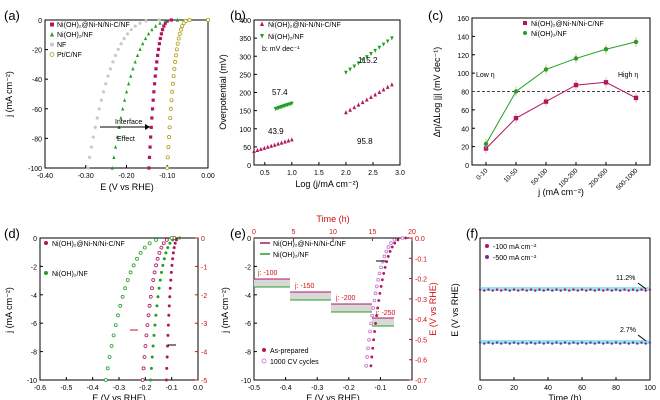 This screenshot has height=400, width=660. I want to click on panel-b-ylabel: Overpotential (mV), so click(223, 92).